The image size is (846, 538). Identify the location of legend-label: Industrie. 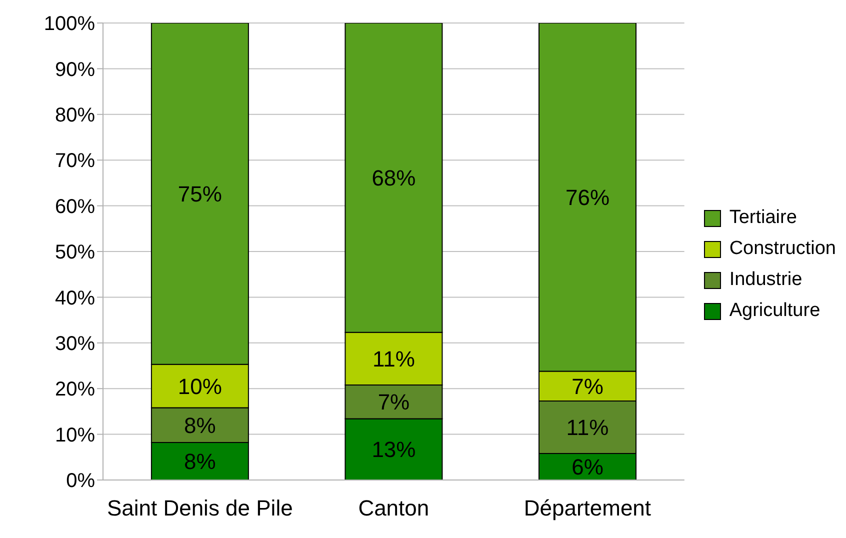
(765, 280).